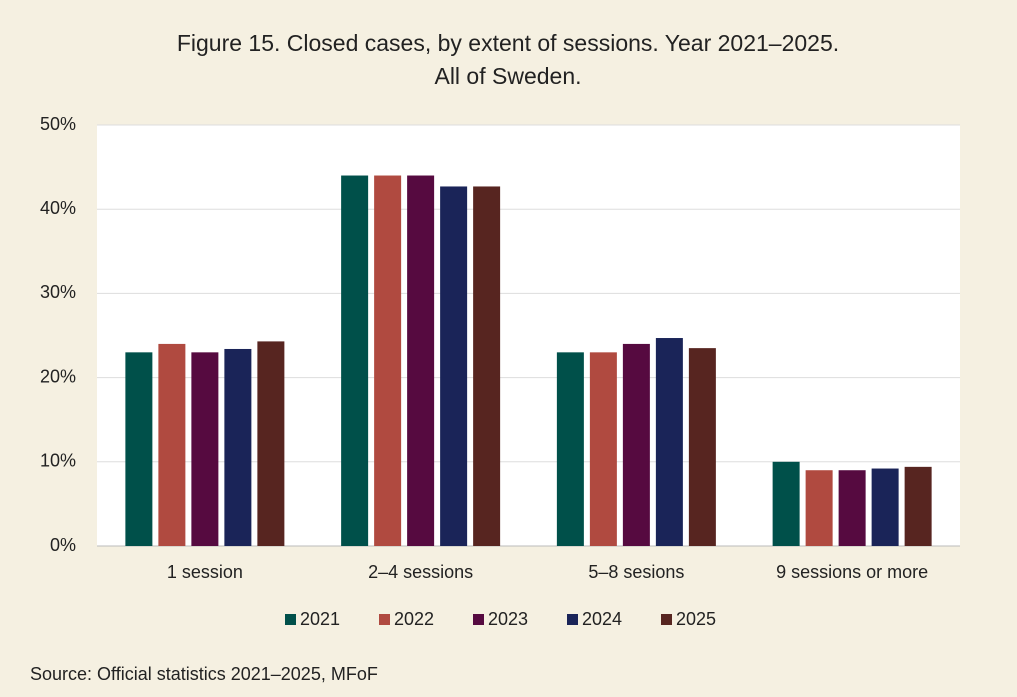 The height and width of the screenshot is (697, 1017). I want to click on y-tick-label: 30%, so click(58, 292).